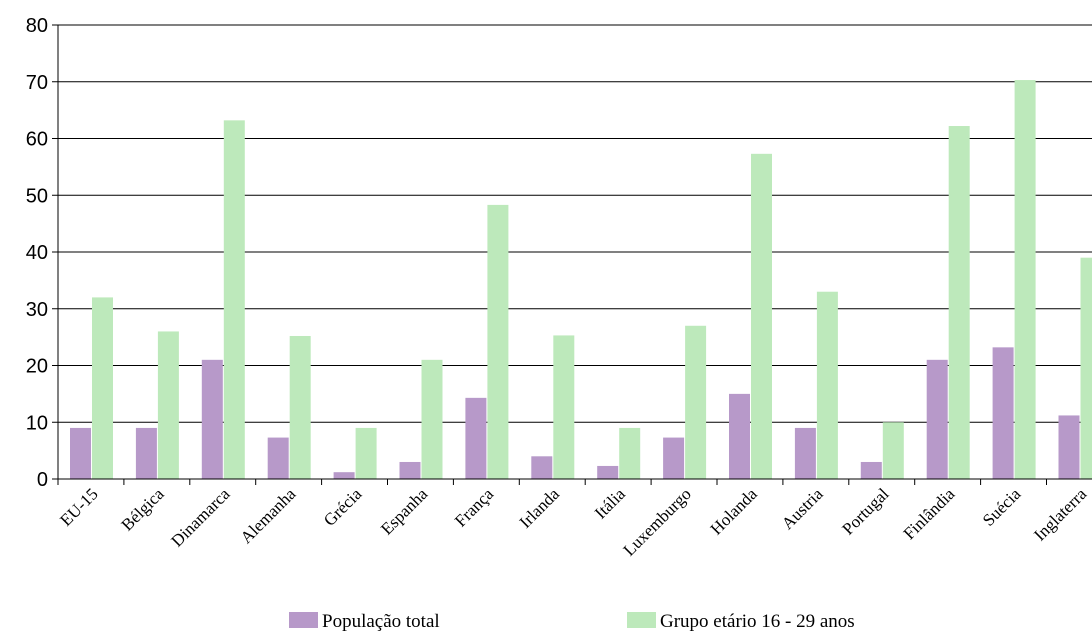 This screenshot has width=1092, height=633. Describe the element at coordinates (303, 620) in the screenshot. I see `legend-swatch-populacao-total` at that location.